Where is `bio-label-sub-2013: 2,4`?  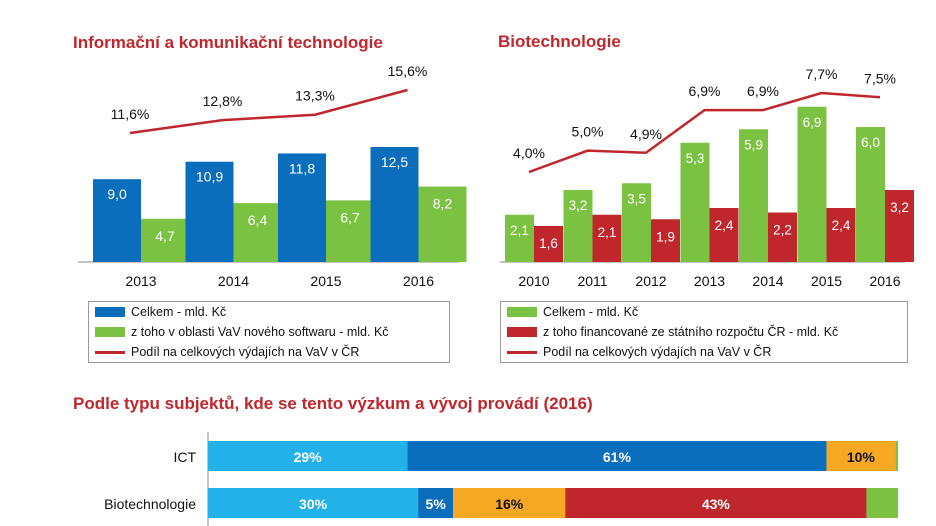
bio-label-sub-2013: 2,4 is located at coordinates (724, 225).